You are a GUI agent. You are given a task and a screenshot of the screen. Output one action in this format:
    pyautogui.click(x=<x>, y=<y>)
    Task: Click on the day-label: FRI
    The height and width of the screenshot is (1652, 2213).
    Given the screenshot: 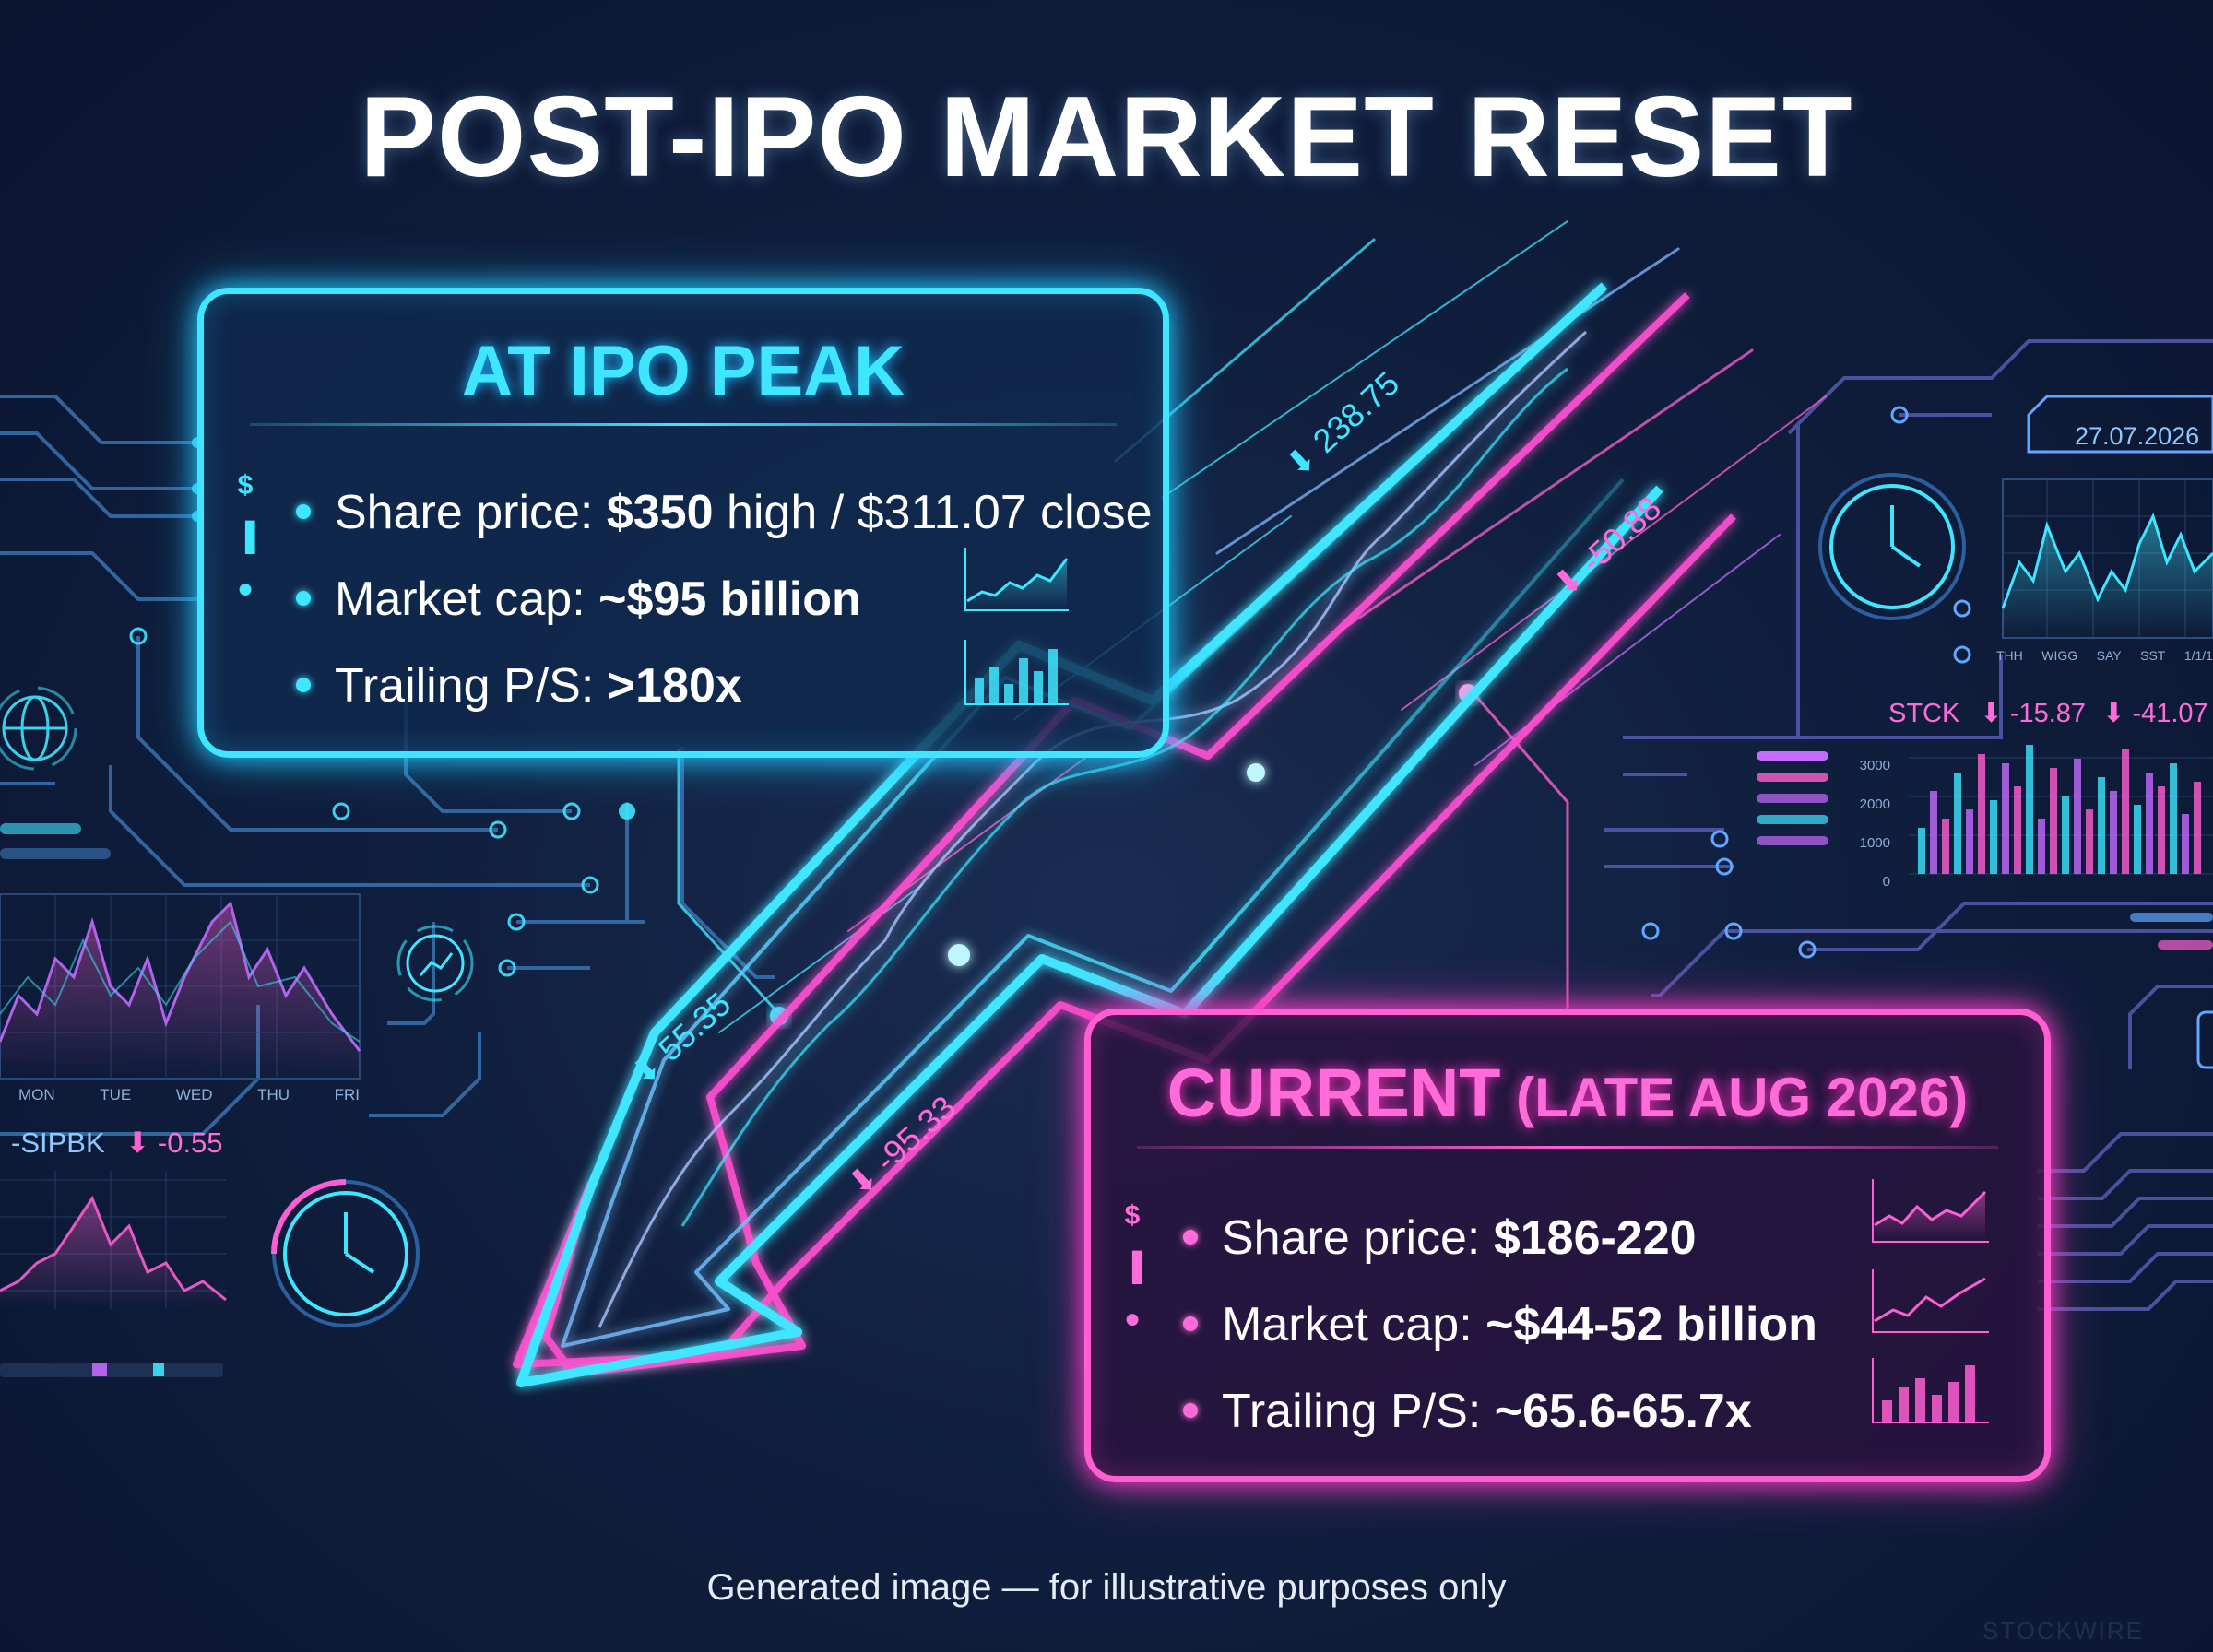 What is the action you would take?
    pyautogui.click(x=347, y=1094)
    